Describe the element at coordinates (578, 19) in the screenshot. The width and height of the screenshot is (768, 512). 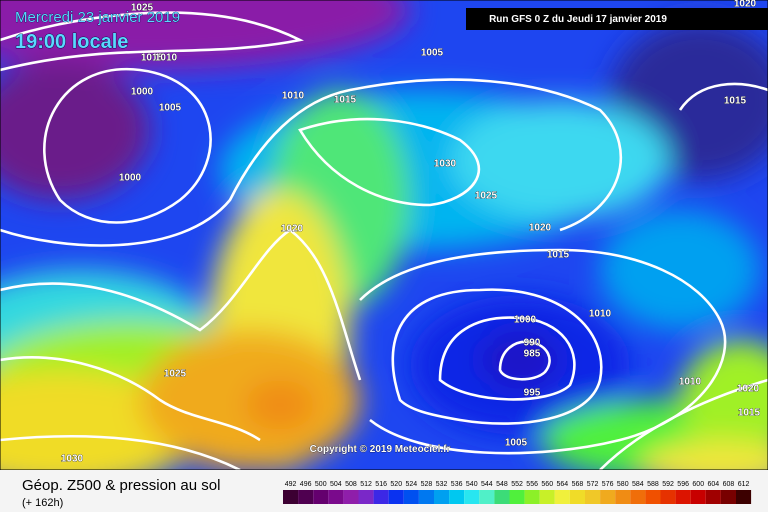
I see `run-info: Run GFS 0 Z du Jeudi 17 janvier 2019` at that location.